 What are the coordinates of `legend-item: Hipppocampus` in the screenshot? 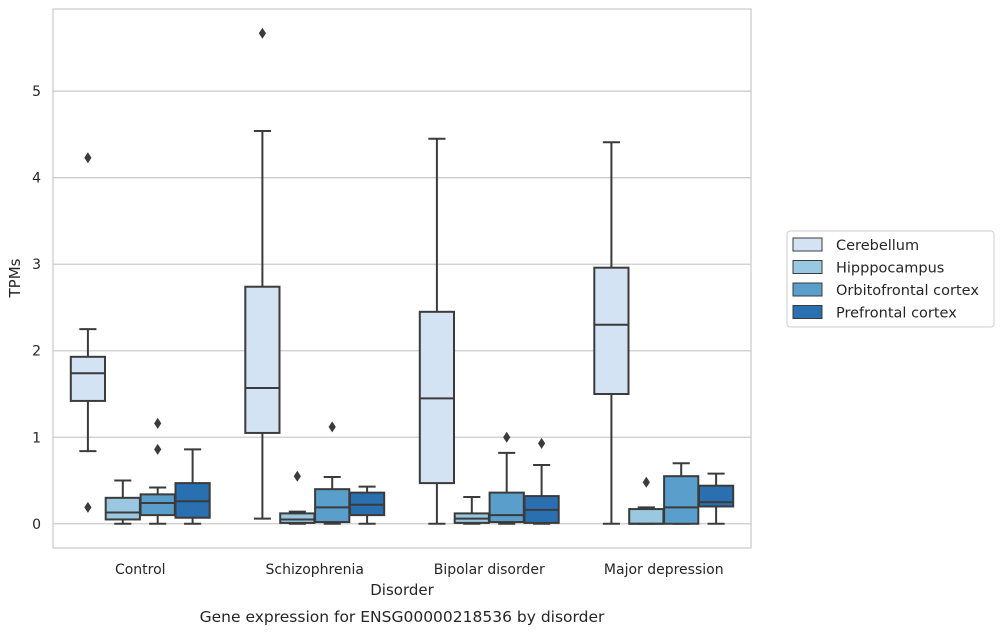 It's located at (868, 268).